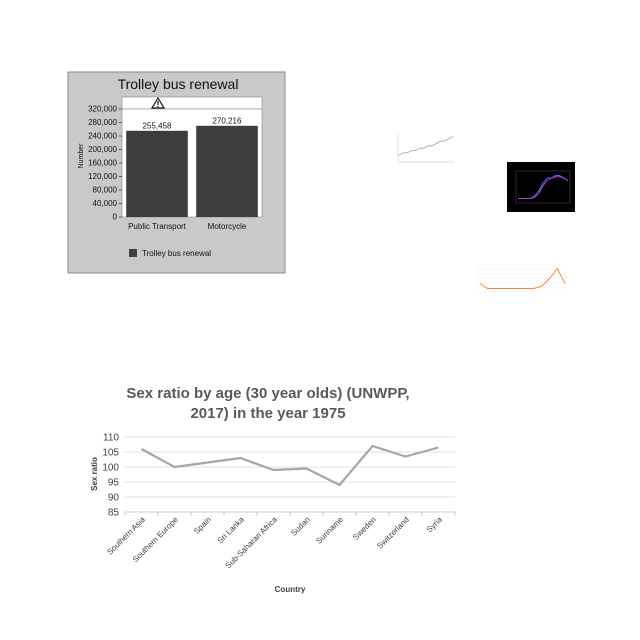  Describe the element at coordinates (157, 125) in the screenshot. I see `bar-value-label: 255,458` at that location.